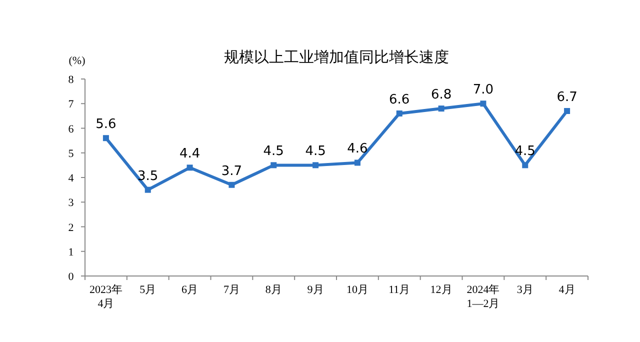 This screenshot has height=342, width=640. Describe the element at coordinates (231, 290) in the screenshot. I see `x-tick-label: 7月` at that location.